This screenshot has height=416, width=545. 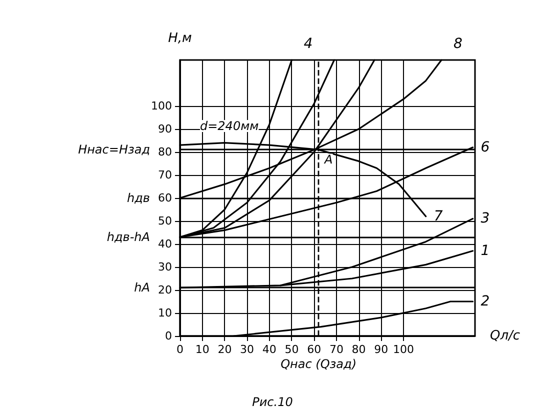 I want to click on series-label: 3, so click(x=485, y=218).